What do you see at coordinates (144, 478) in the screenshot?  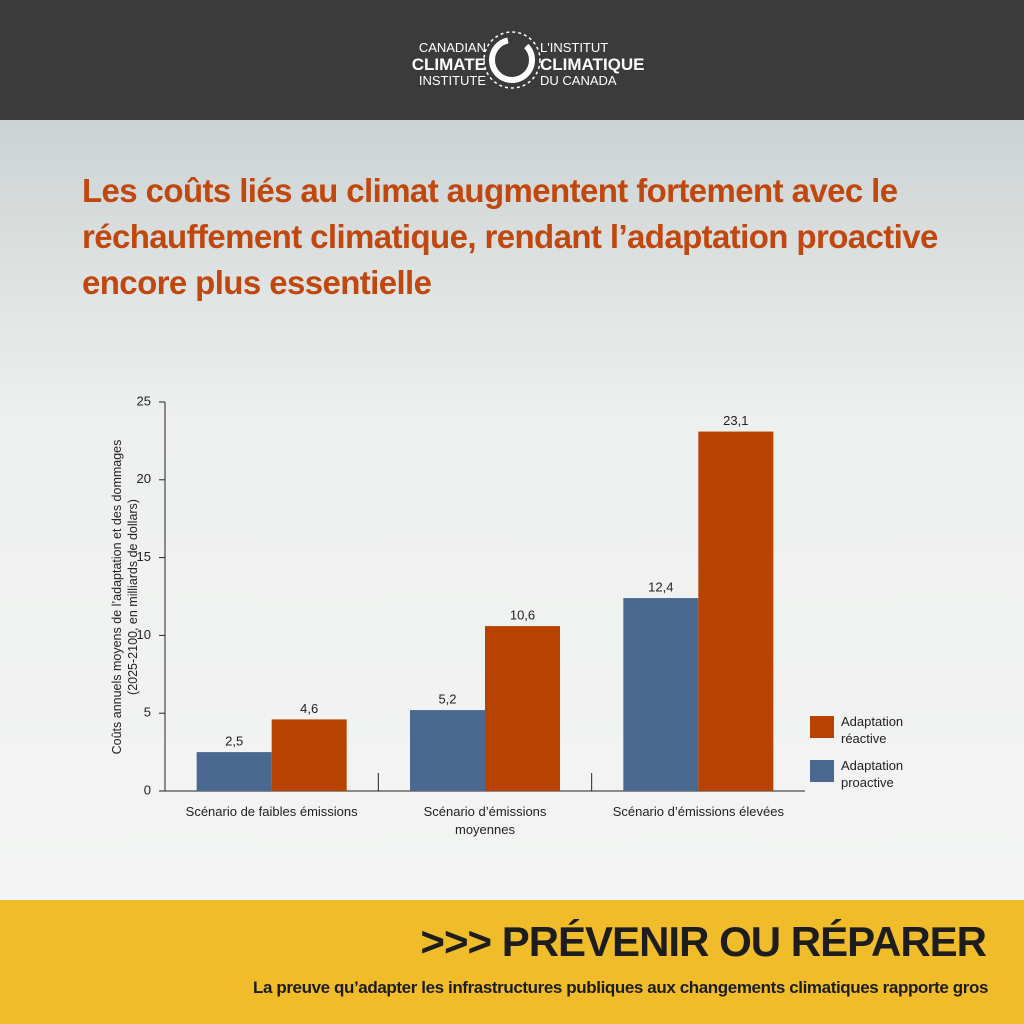 I see `y-tick-label: 20` at bounding box center [144, 478].